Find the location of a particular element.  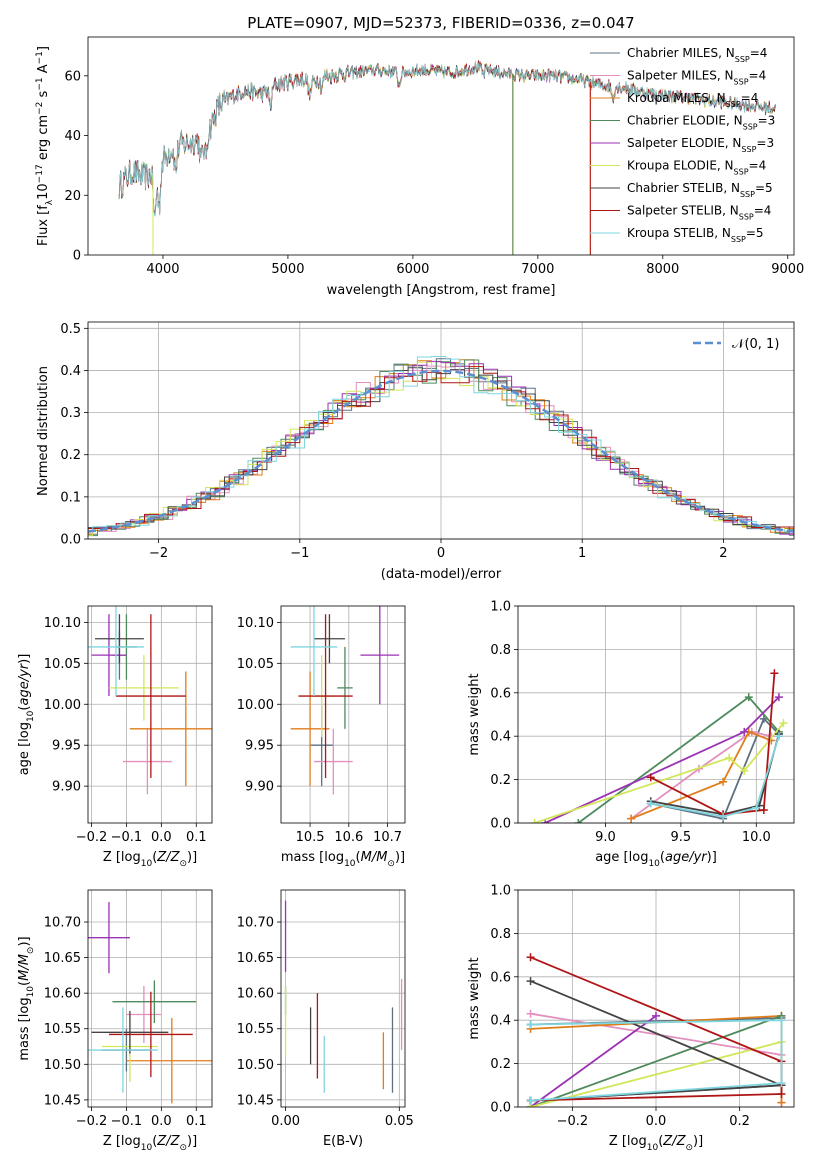

y-tick-label: 10.00 is located at coordinates (255, 705).